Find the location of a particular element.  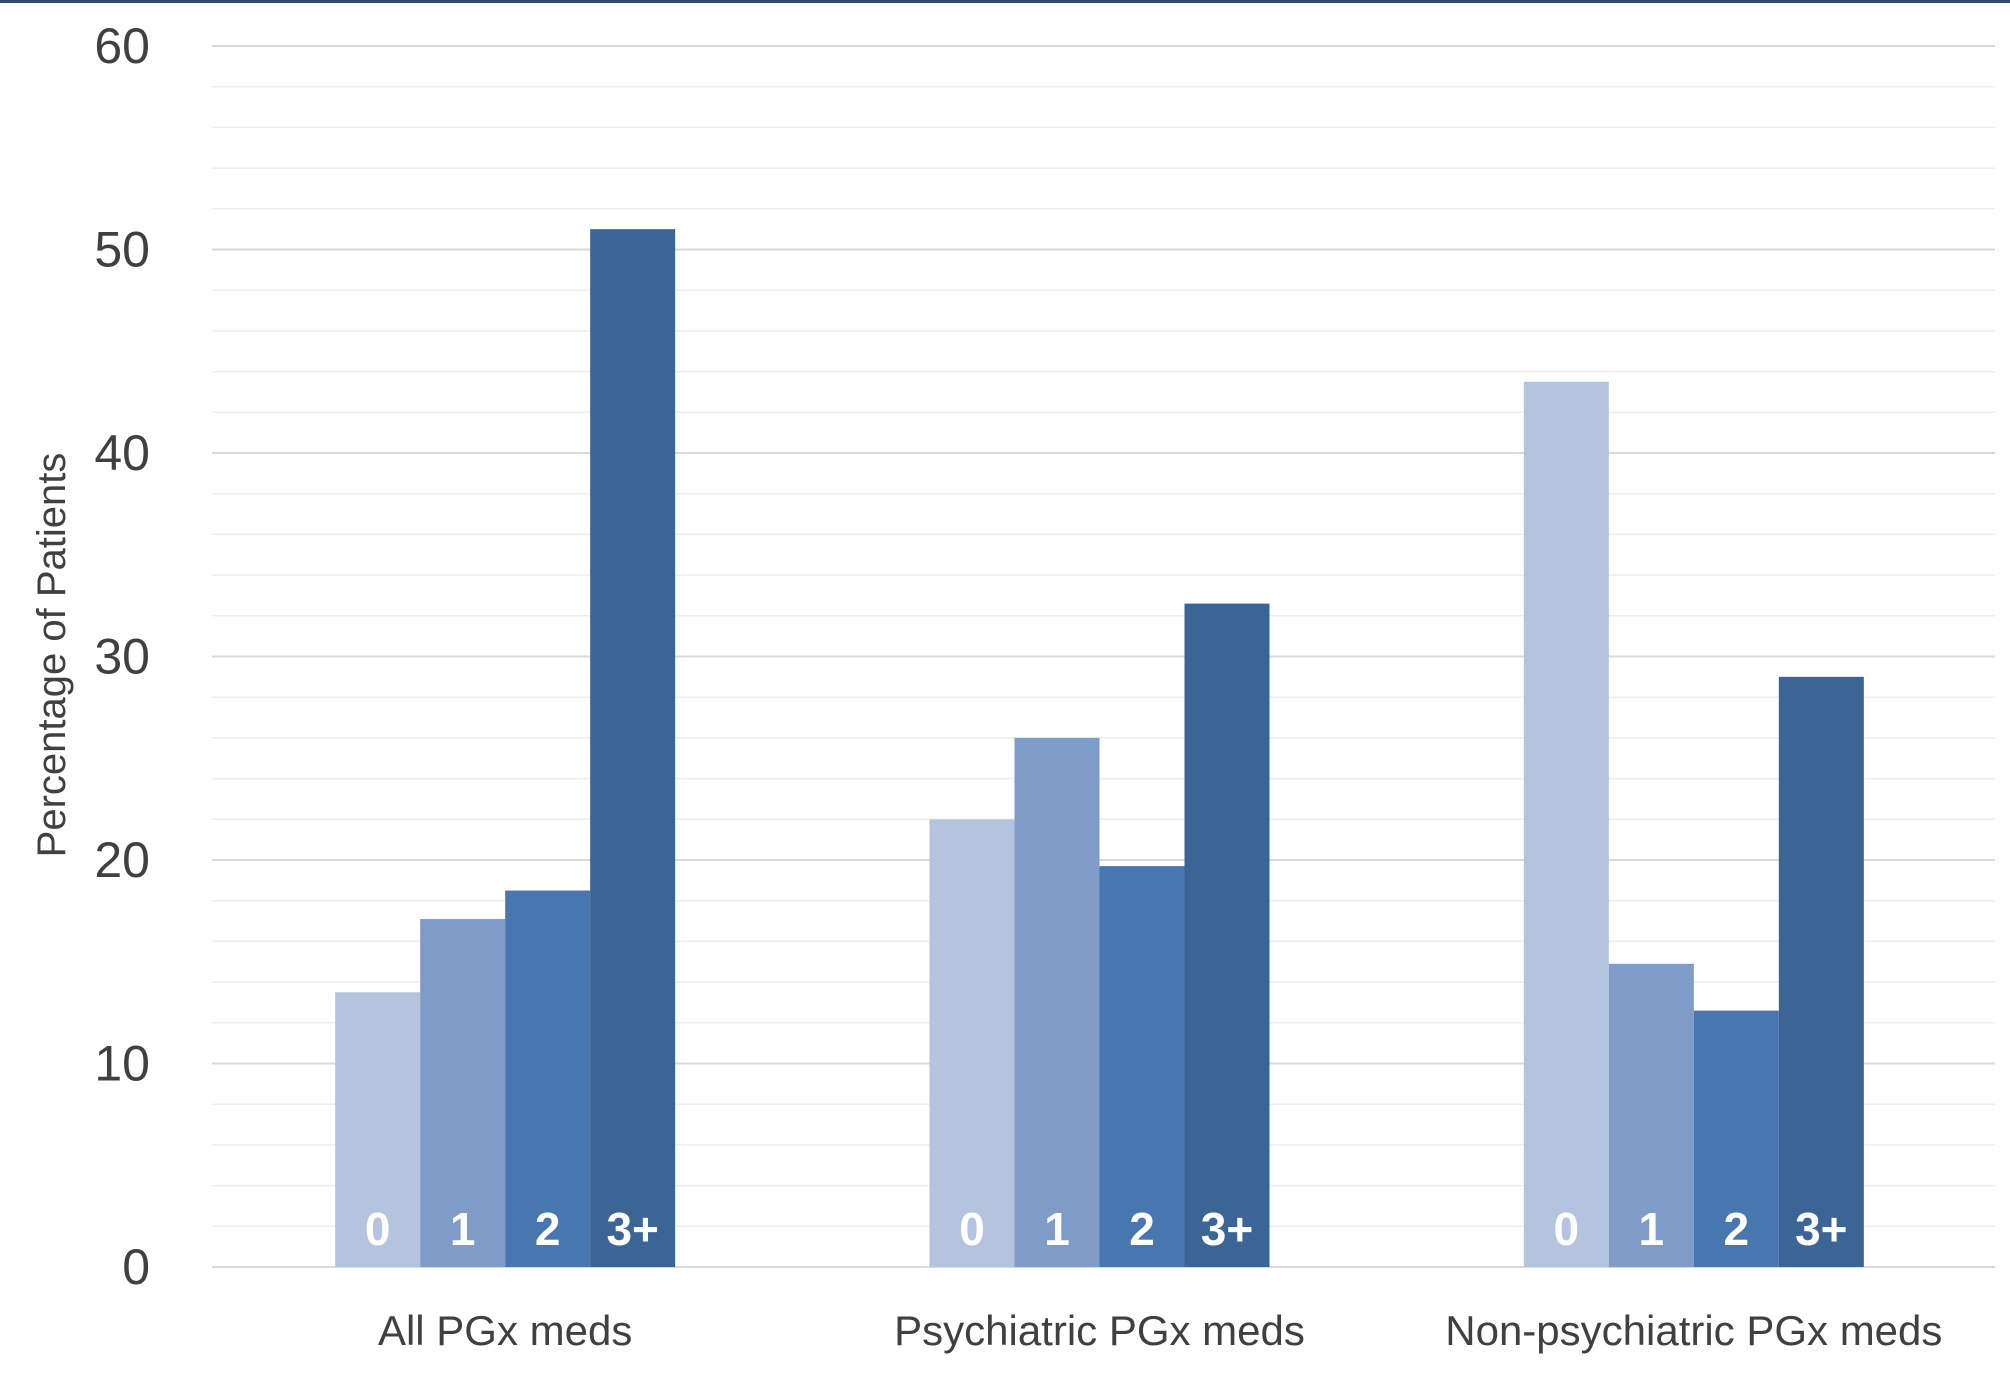

top-border is located at coordinates (1005, 1).